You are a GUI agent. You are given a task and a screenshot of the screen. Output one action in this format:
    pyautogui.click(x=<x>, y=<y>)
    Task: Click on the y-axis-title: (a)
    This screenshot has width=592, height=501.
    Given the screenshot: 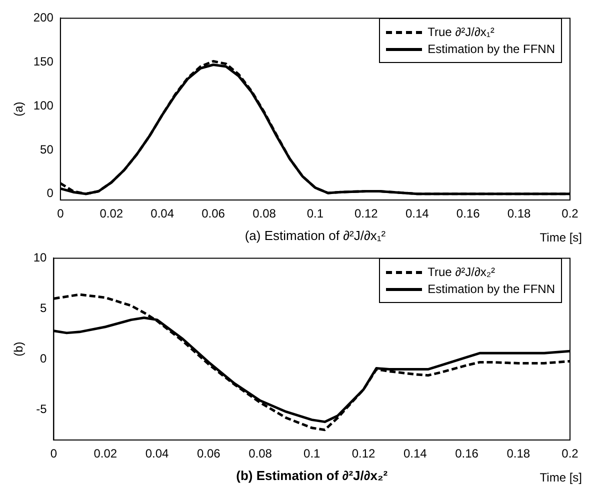 What is the action you would take?
    pyautogui.click(x=19, y=109)
    